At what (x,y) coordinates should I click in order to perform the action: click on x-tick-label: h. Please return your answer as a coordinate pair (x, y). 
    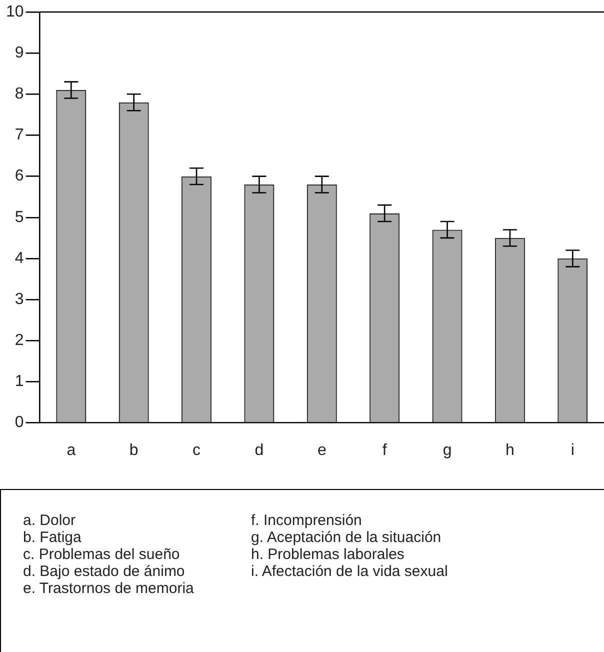
    Looking at the image, I should click on (510, 450).